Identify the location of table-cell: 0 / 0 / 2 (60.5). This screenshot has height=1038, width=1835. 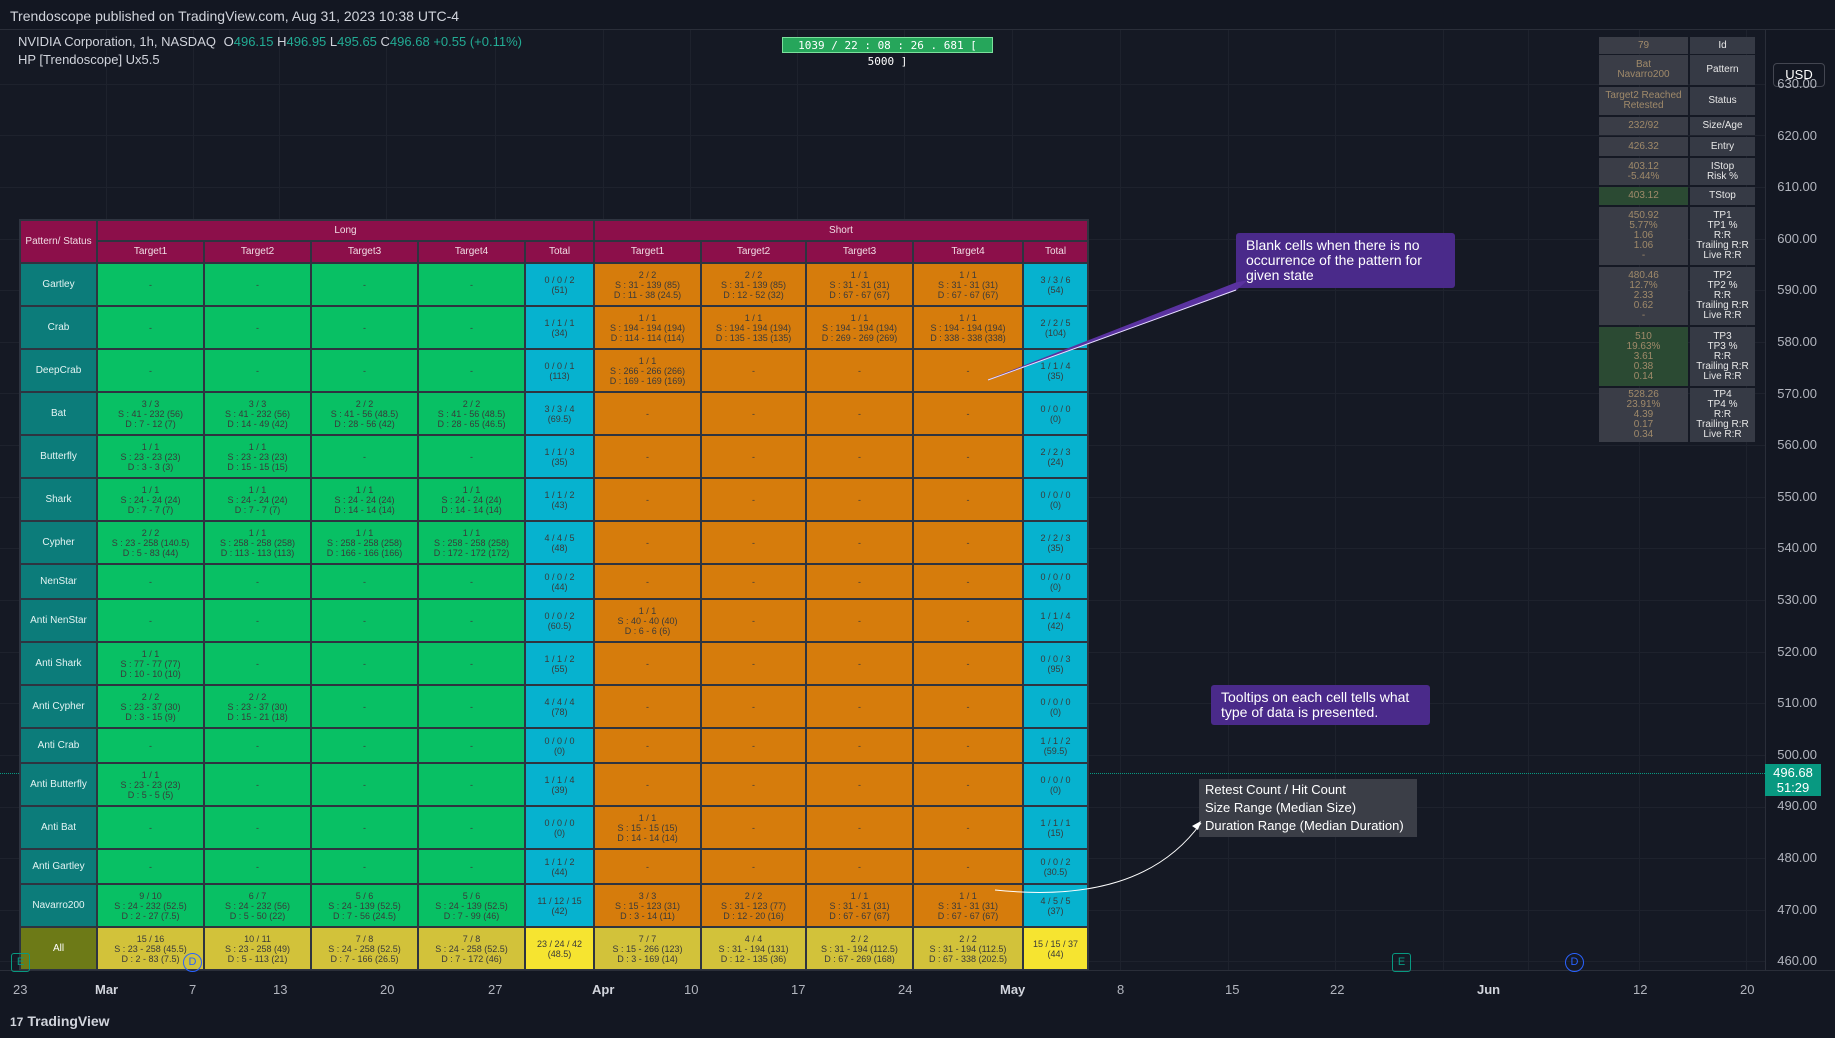
(559, 620).